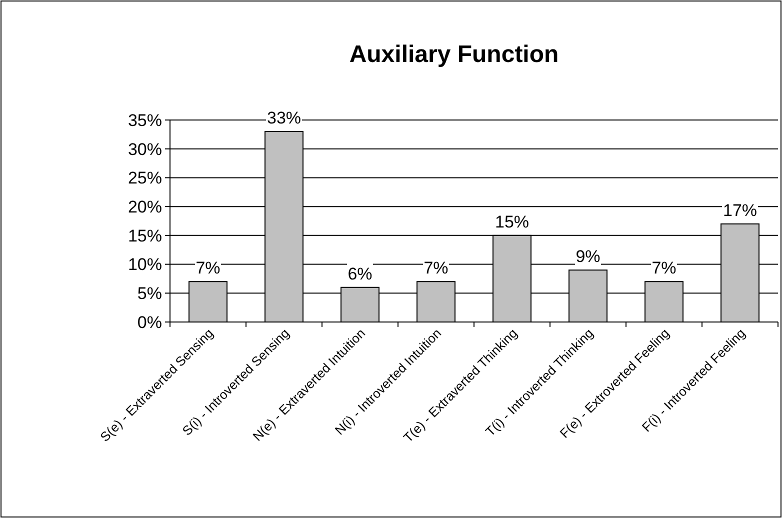 The height and width of the screenshot is (518, 782). What do you see at coordinates (360, 274) in the screenshot?
I see `data-label: 6%` at bounding box center [360, 274].